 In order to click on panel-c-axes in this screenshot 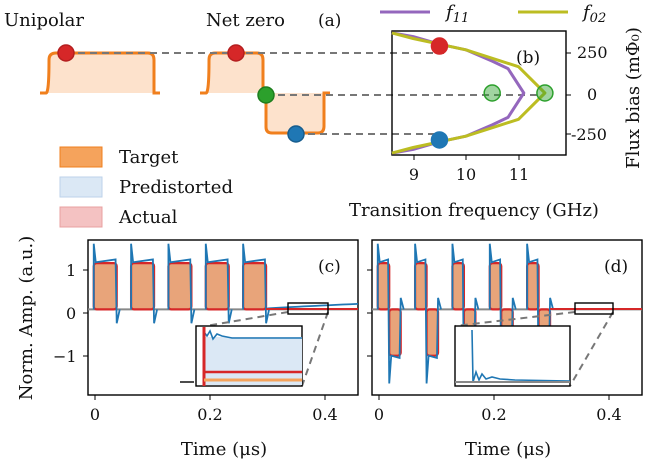, I will do `click(223, 317)`.